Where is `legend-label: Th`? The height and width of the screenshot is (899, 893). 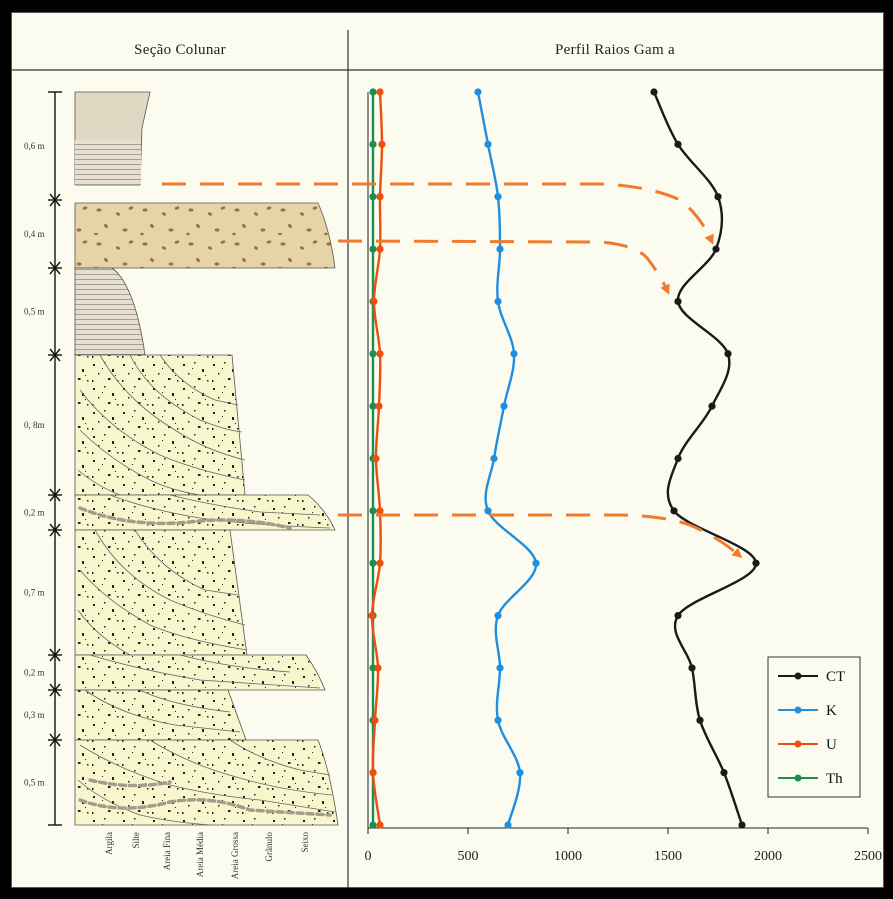 legend-label: Th is located at coordinates (834, 779).